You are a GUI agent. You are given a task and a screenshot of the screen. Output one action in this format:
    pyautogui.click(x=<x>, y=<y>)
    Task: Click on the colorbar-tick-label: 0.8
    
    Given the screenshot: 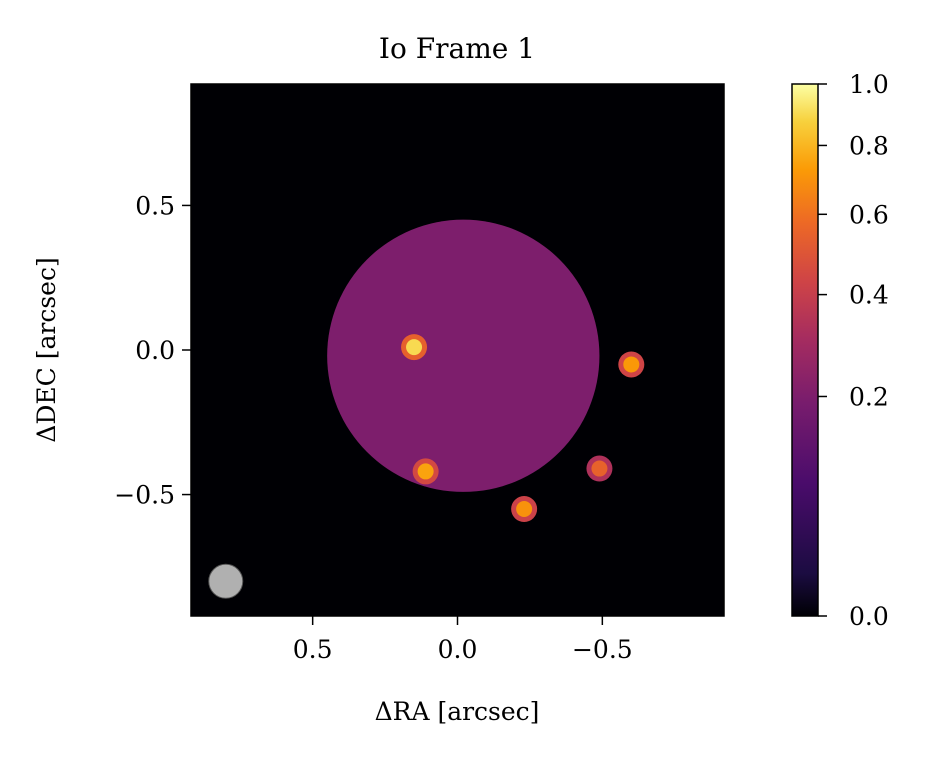 What is the action you would take?
    pyautogui.click(x=869, y=145)
    